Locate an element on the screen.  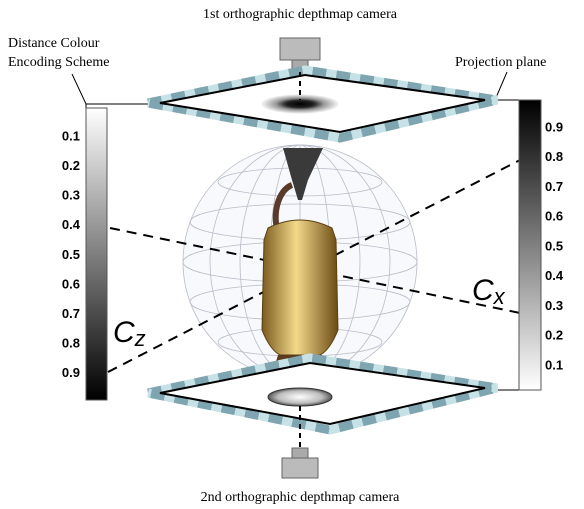
axis-x-label: Cx is located at coordinates (489, 291).